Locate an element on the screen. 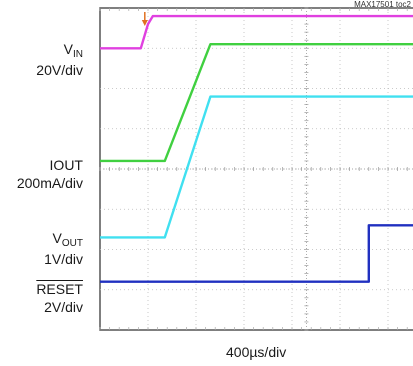 This screenshot has width=413, height=366. trigger-marker-arrow is located at coordinates (144, 23).